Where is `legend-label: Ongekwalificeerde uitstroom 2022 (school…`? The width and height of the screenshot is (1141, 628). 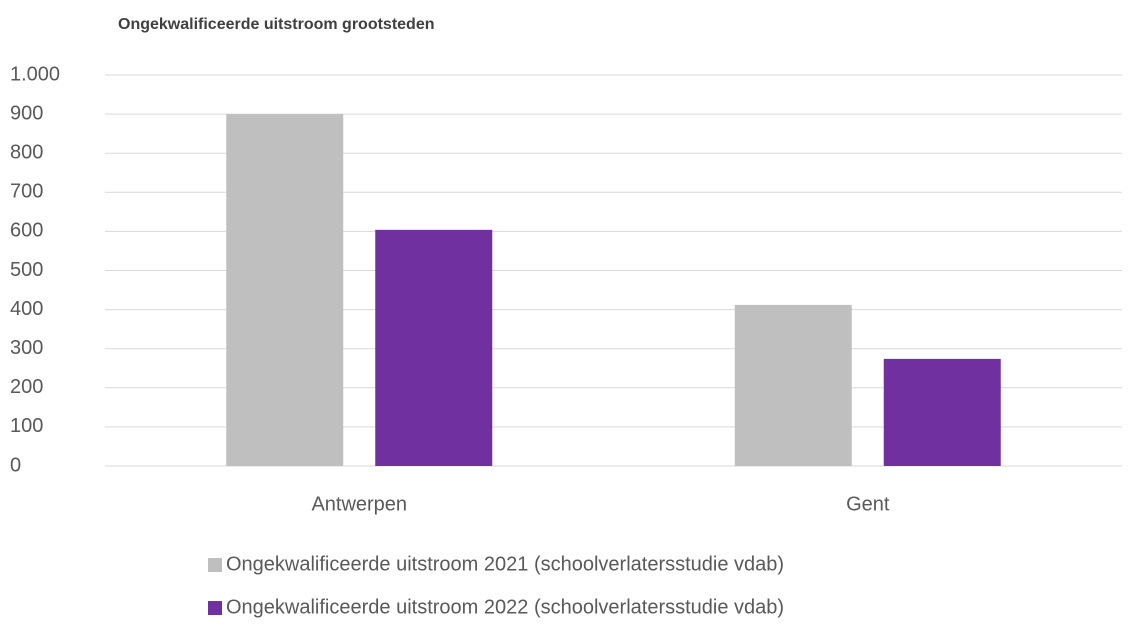 legend-label: Ongekwalificeerde uitstroom 2022 (school… is located at coordinates (505, 607).